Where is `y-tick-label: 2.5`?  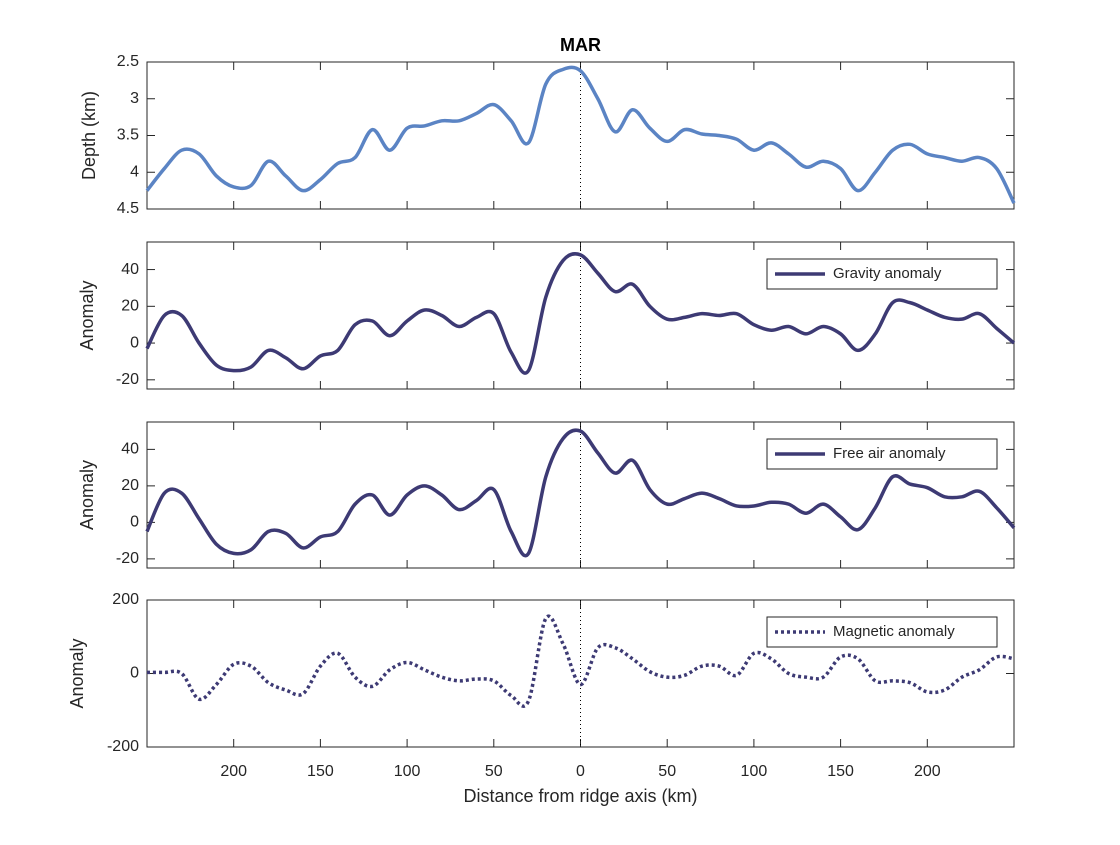 y-tick-label: 2.5 is located at coordinates (128, 61).